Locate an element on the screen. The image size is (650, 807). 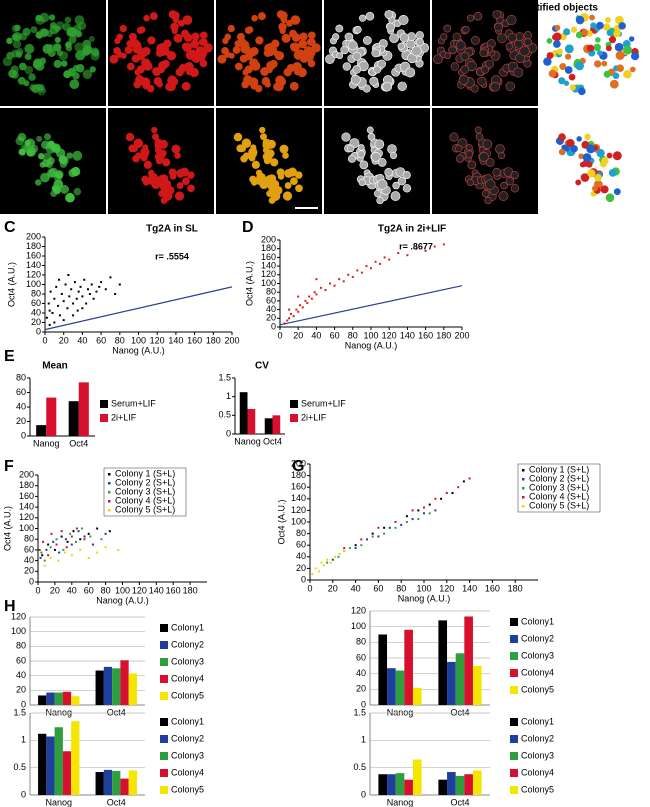
legend-label: Colony3 is located at coordinates (537, 655).